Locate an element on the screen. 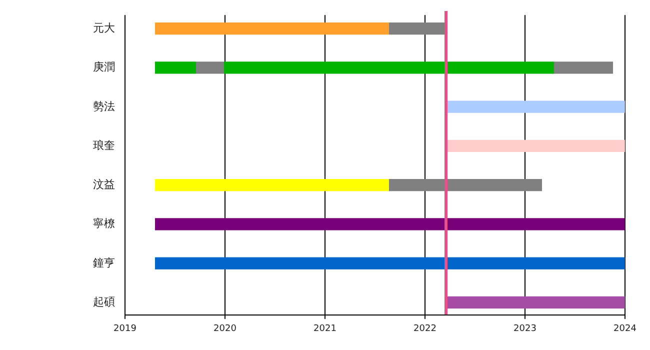 This screenshot has height=350, width=650. y-tick-label: 庚潤 is located at coordinates (104, 67).